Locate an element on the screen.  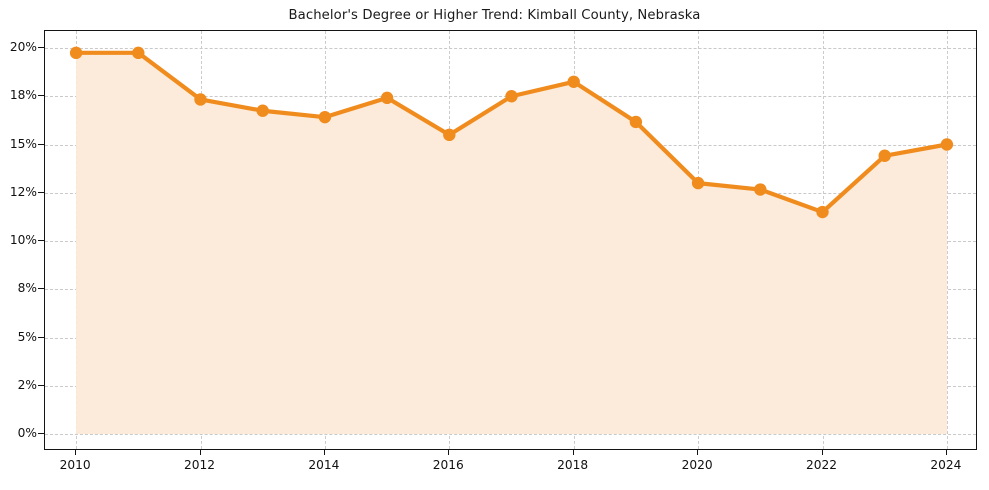
y-tick-label-15: 15% is located at coordinates (23, 143).